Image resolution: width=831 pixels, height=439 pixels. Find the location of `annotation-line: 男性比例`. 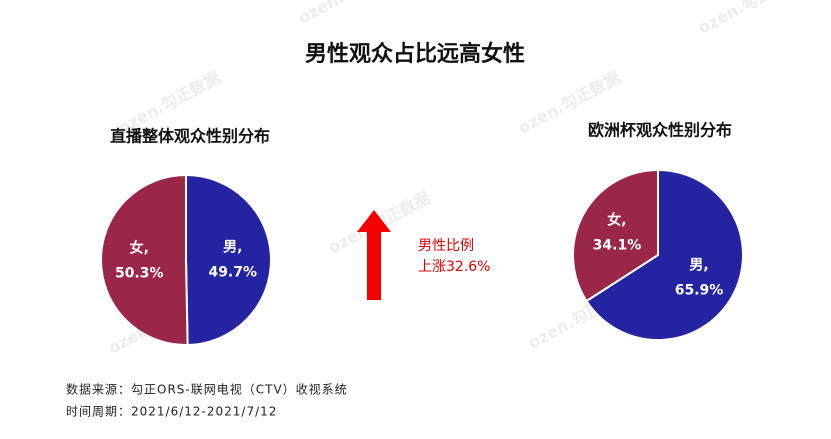

annotation-line: 男性比例 is located at coordinates (446, 246).